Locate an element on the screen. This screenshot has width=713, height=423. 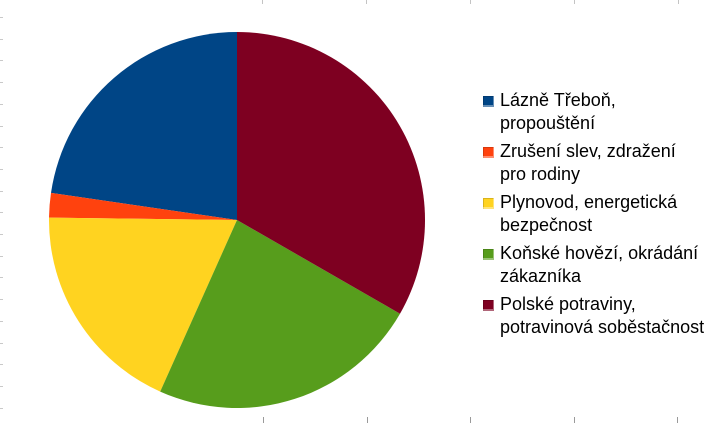
legend-item-lazne-trebon: Lázně Třeboň, propouštění is located at coordinates (597, 112).